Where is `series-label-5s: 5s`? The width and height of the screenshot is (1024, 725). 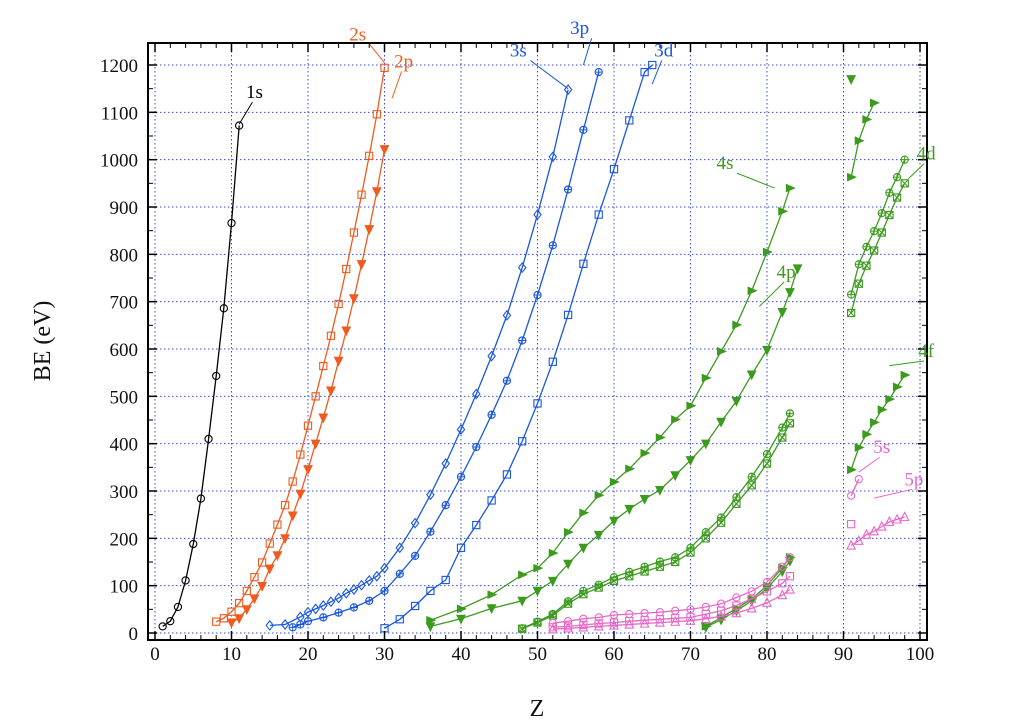 series-label-5s: 5s is located at coordinates (874, 455).